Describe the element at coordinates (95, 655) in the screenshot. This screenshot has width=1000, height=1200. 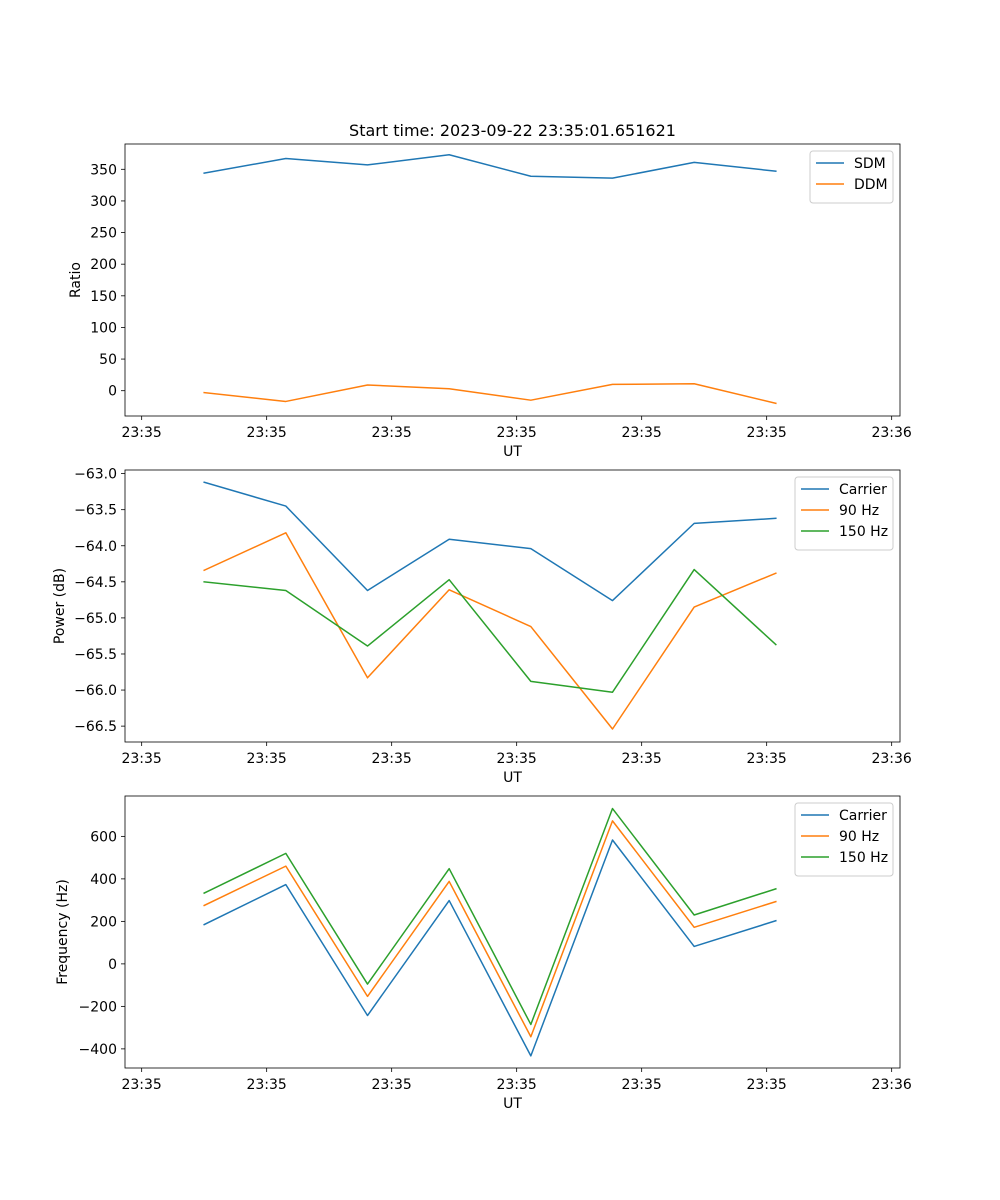
I see `y-tick-label: −65.5` at that location.